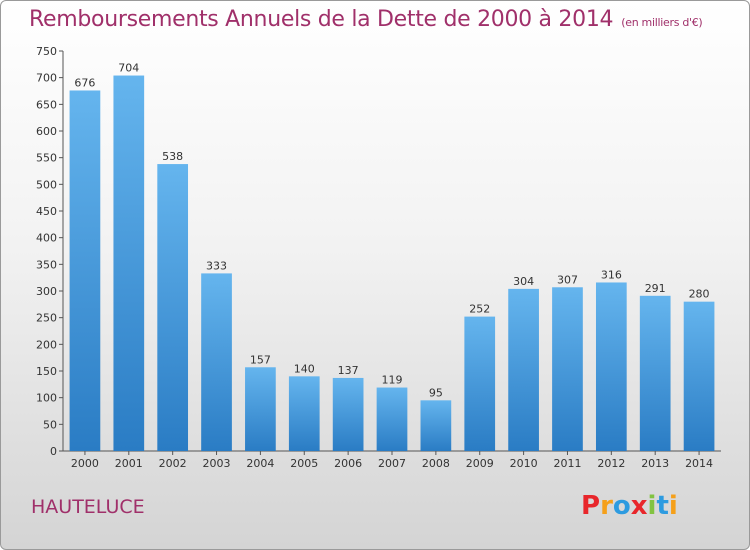 The image size is (750, 550). What do you see at coordinates (523, 281) in the screenshot?
I see `data-label: 304` at bounding box center [523, 281].